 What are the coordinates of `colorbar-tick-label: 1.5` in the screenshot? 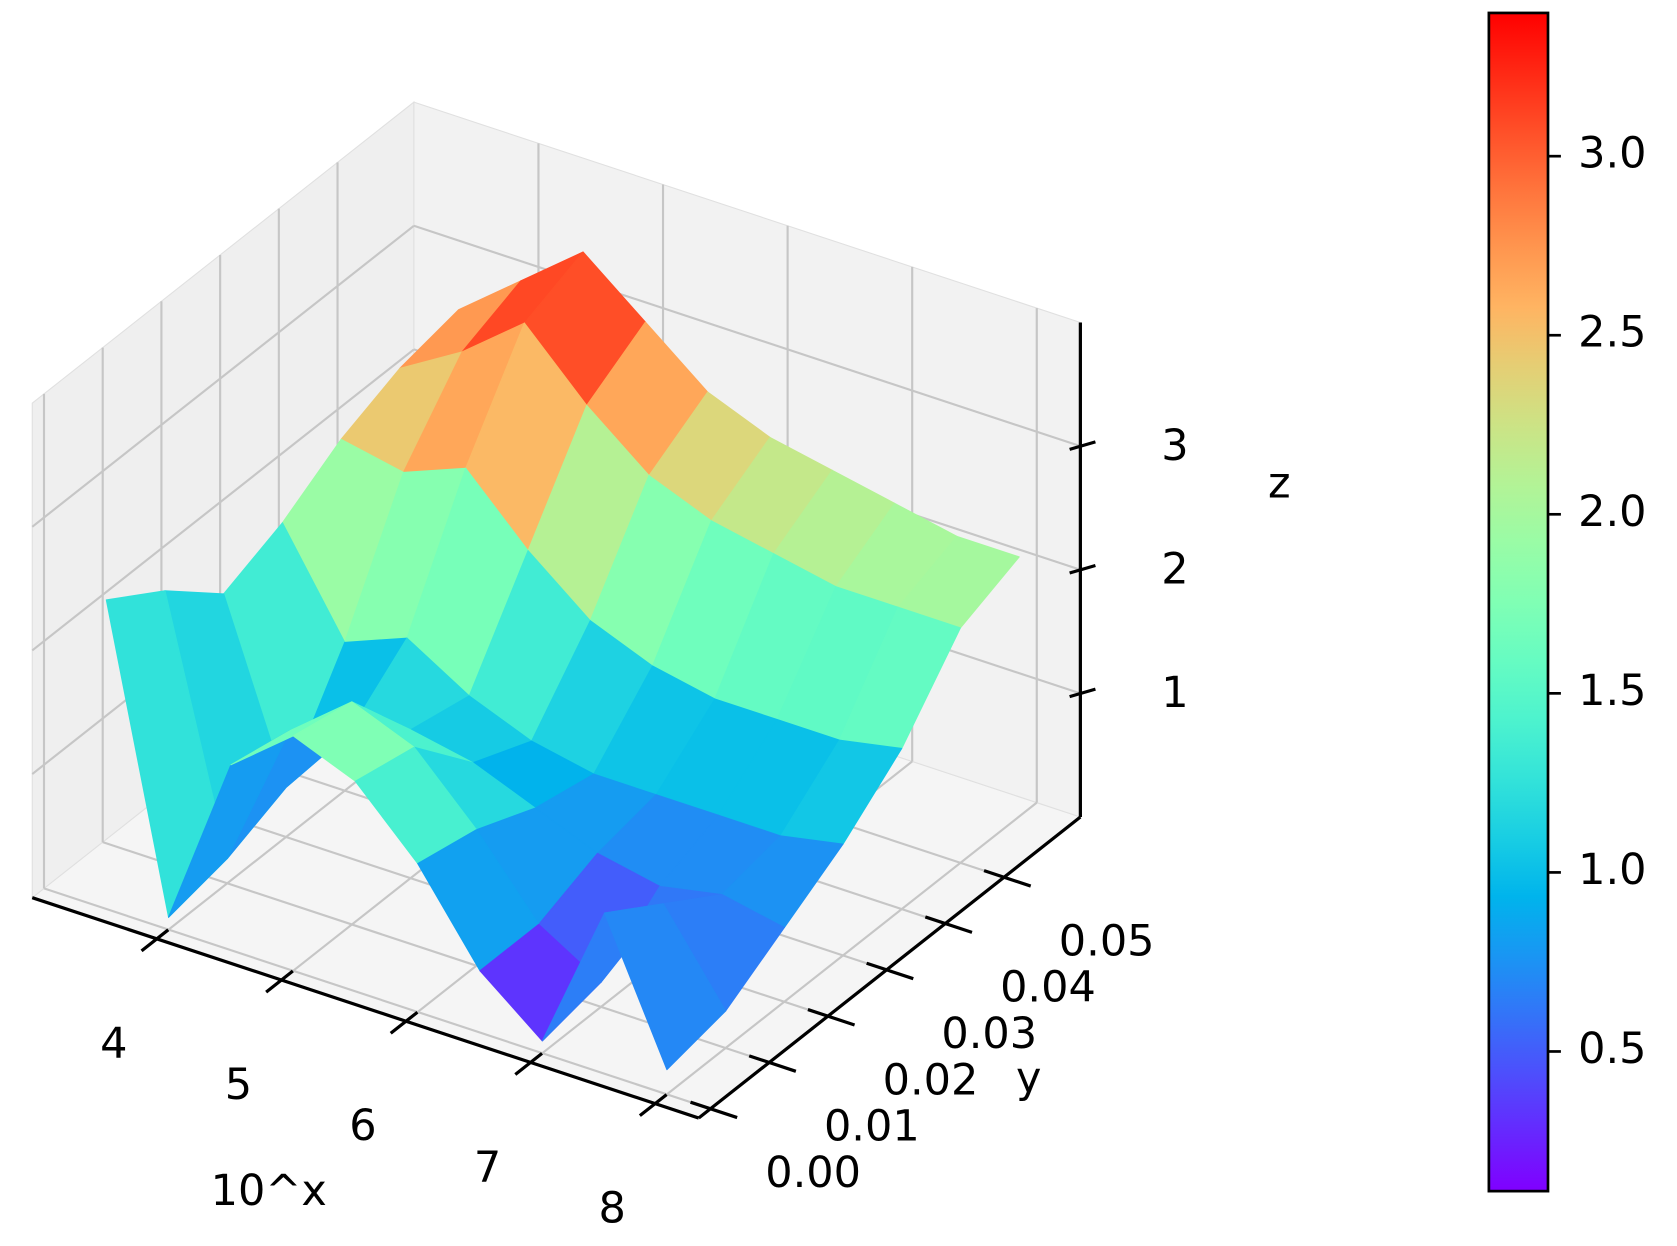 It's located at (1612, 691).